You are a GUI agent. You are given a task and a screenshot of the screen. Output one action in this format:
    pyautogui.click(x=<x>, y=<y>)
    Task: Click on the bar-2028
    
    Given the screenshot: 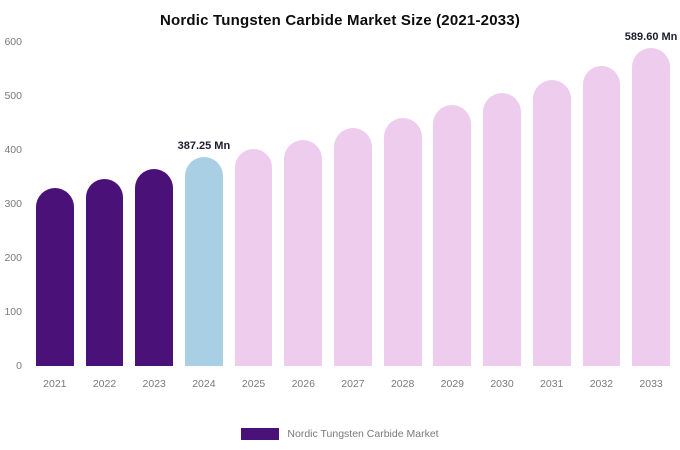 What is the action you would take?
    pyautogui.click(x=402, y=241)
    